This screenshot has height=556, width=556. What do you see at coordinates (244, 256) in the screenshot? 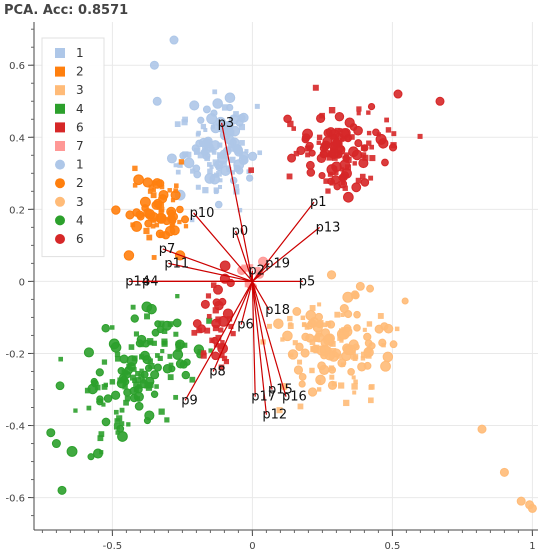
I see `loading-vector-p0` at bounding box center [244, 256].